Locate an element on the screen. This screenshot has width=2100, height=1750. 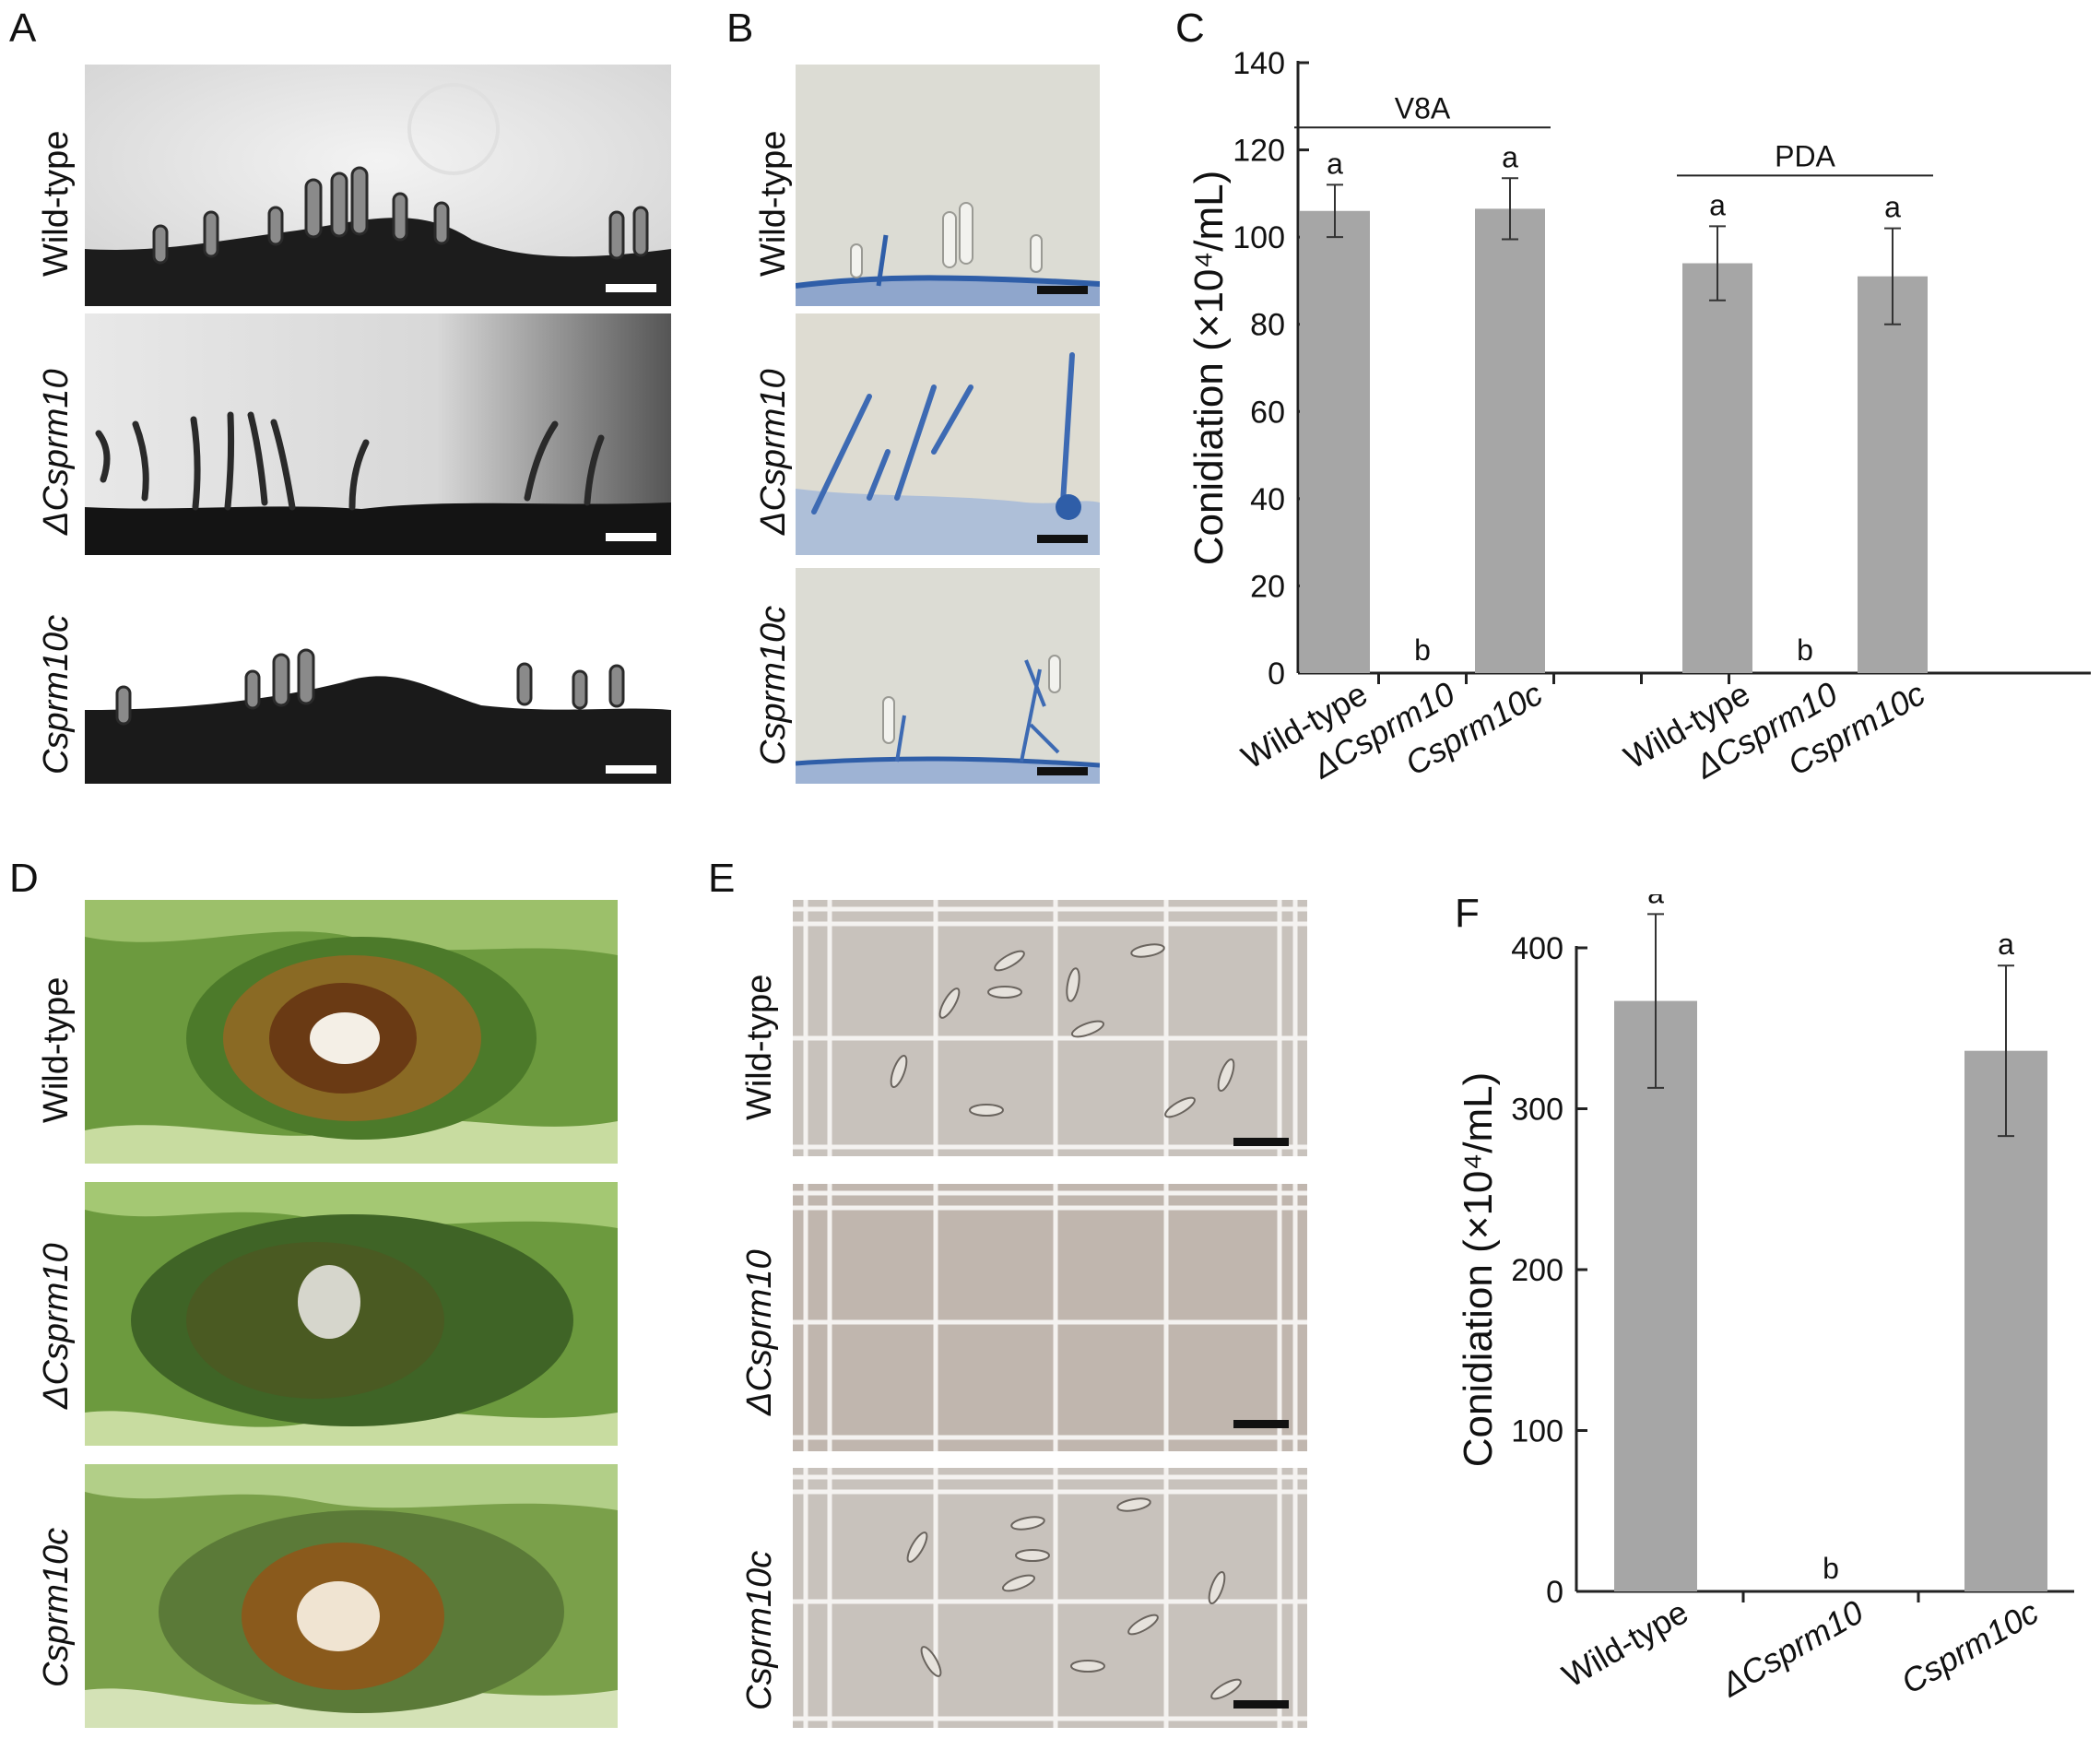
chart-c-y-tick-label: 80 is located at coordinates (1267, 325).